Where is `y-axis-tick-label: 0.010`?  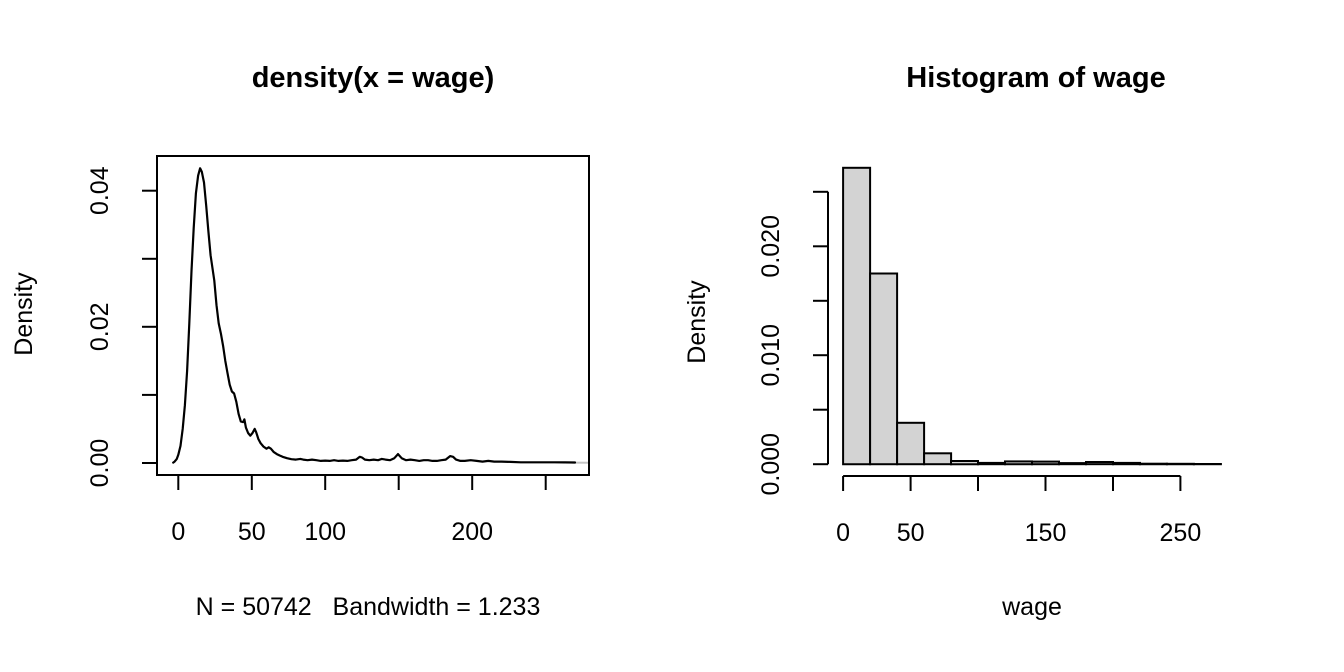
y-axis-tick-label: 0.010 is located at coordinates (771, 355).